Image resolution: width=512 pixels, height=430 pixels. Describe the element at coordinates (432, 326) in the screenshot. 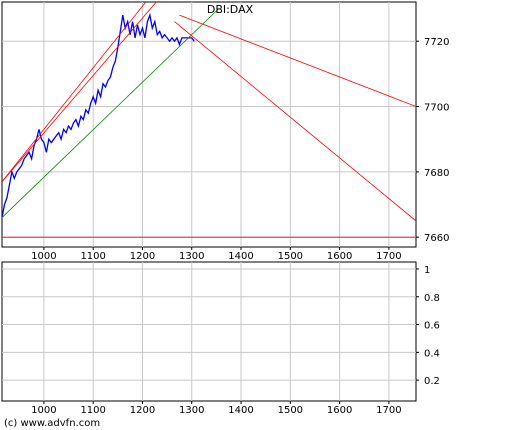

I see `y-tick-label: 0.6` at that location.